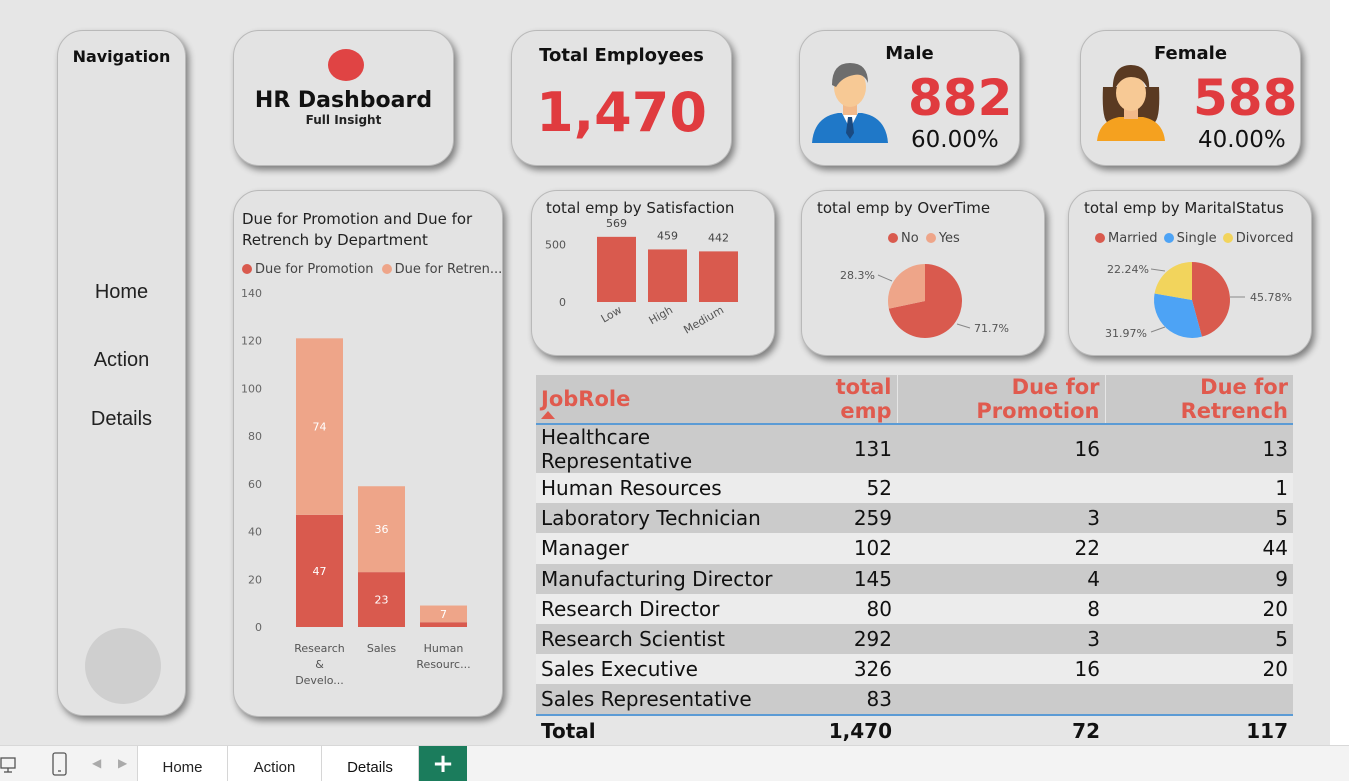 The height and width of the screenshot is (781, 1349). Describe the element at coordinates (1190, 53) in the screenshot. I see `female-title: Female` at that location.